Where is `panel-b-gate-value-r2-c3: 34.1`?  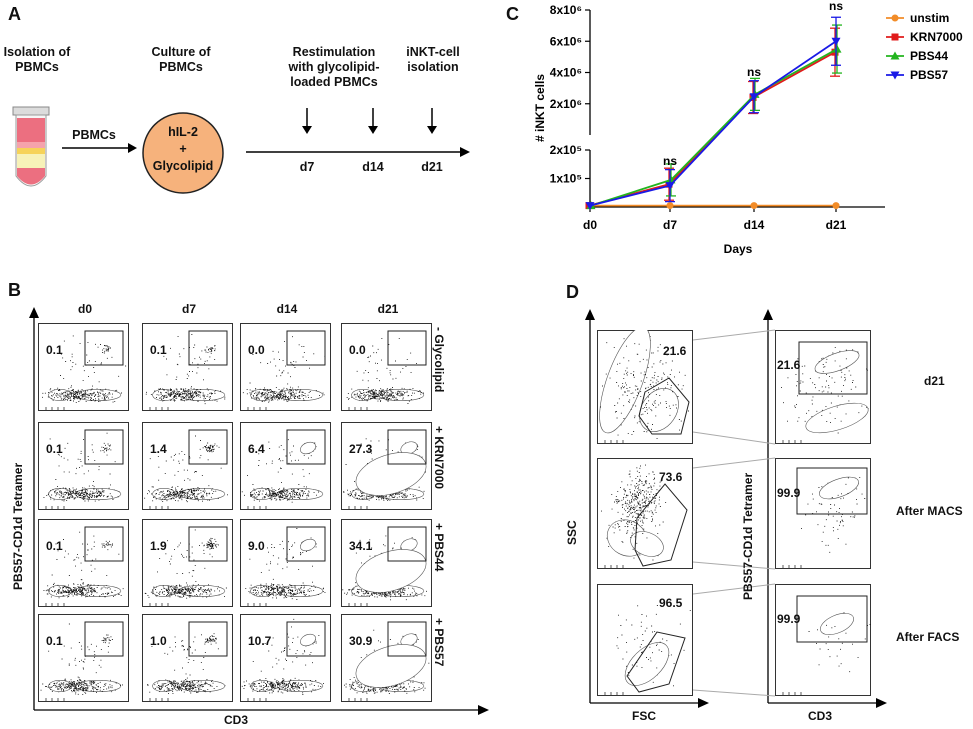 panel-b-gate-value-r2-c3: 34.1 is located at coordinates (361, 546).